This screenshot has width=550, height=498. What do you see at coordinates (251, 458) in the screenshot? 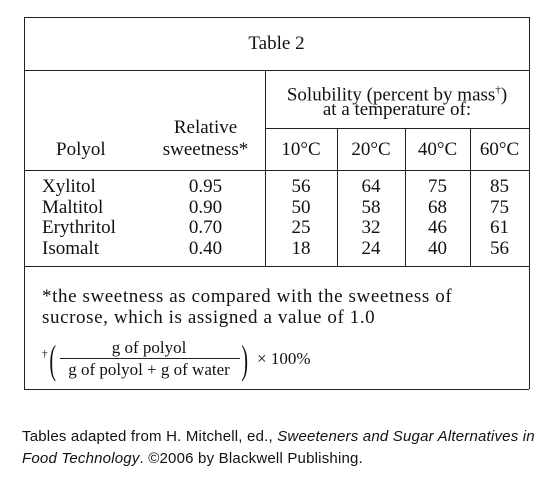
I see `caption-text: . ©2006 by Blackwell Publishing.` at bounding box center [251, 458].